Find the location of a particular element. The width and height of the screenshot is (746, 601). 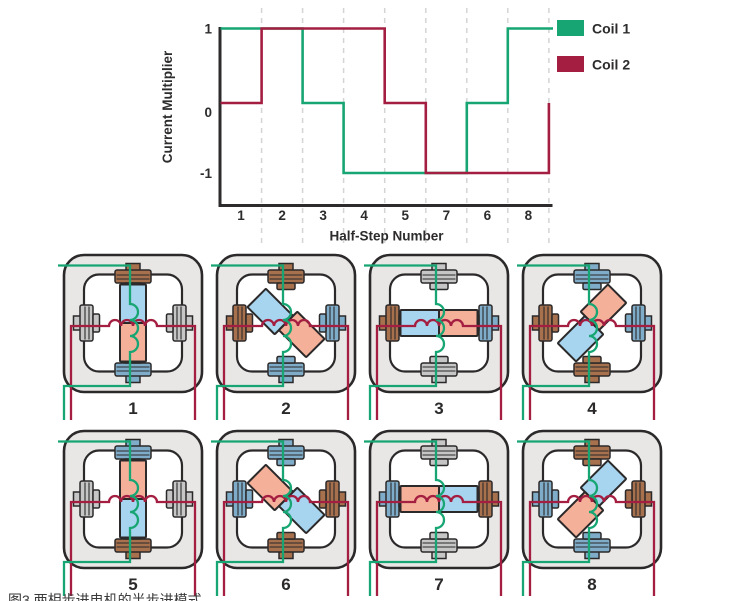

figure-caption-text: 图3 两相步进电机的半步进模式 is located at coordinates (105, 596).